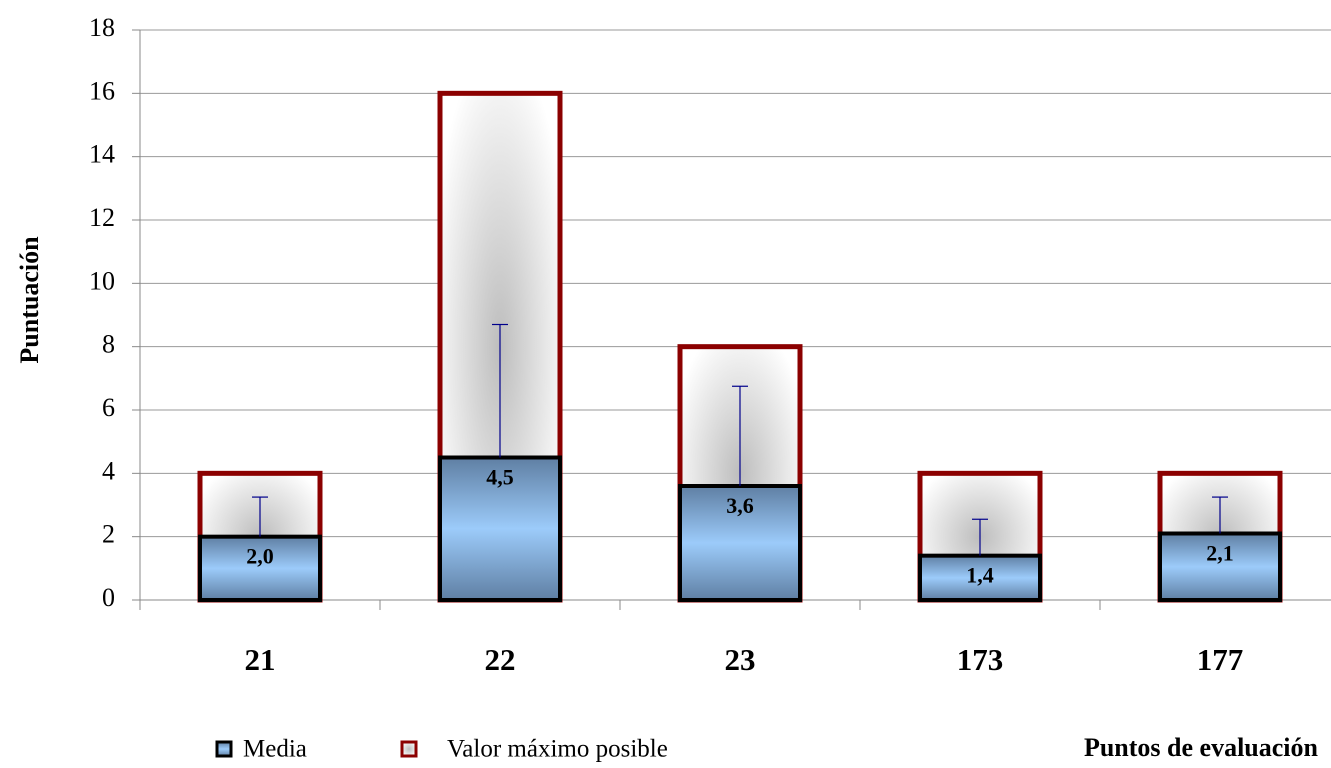 Image resolution: width=1331 pixels, height=768 pixels. Describe the element at coordinates (500, 477) in the screenshot. I see `data-label: 4,5` at that location.